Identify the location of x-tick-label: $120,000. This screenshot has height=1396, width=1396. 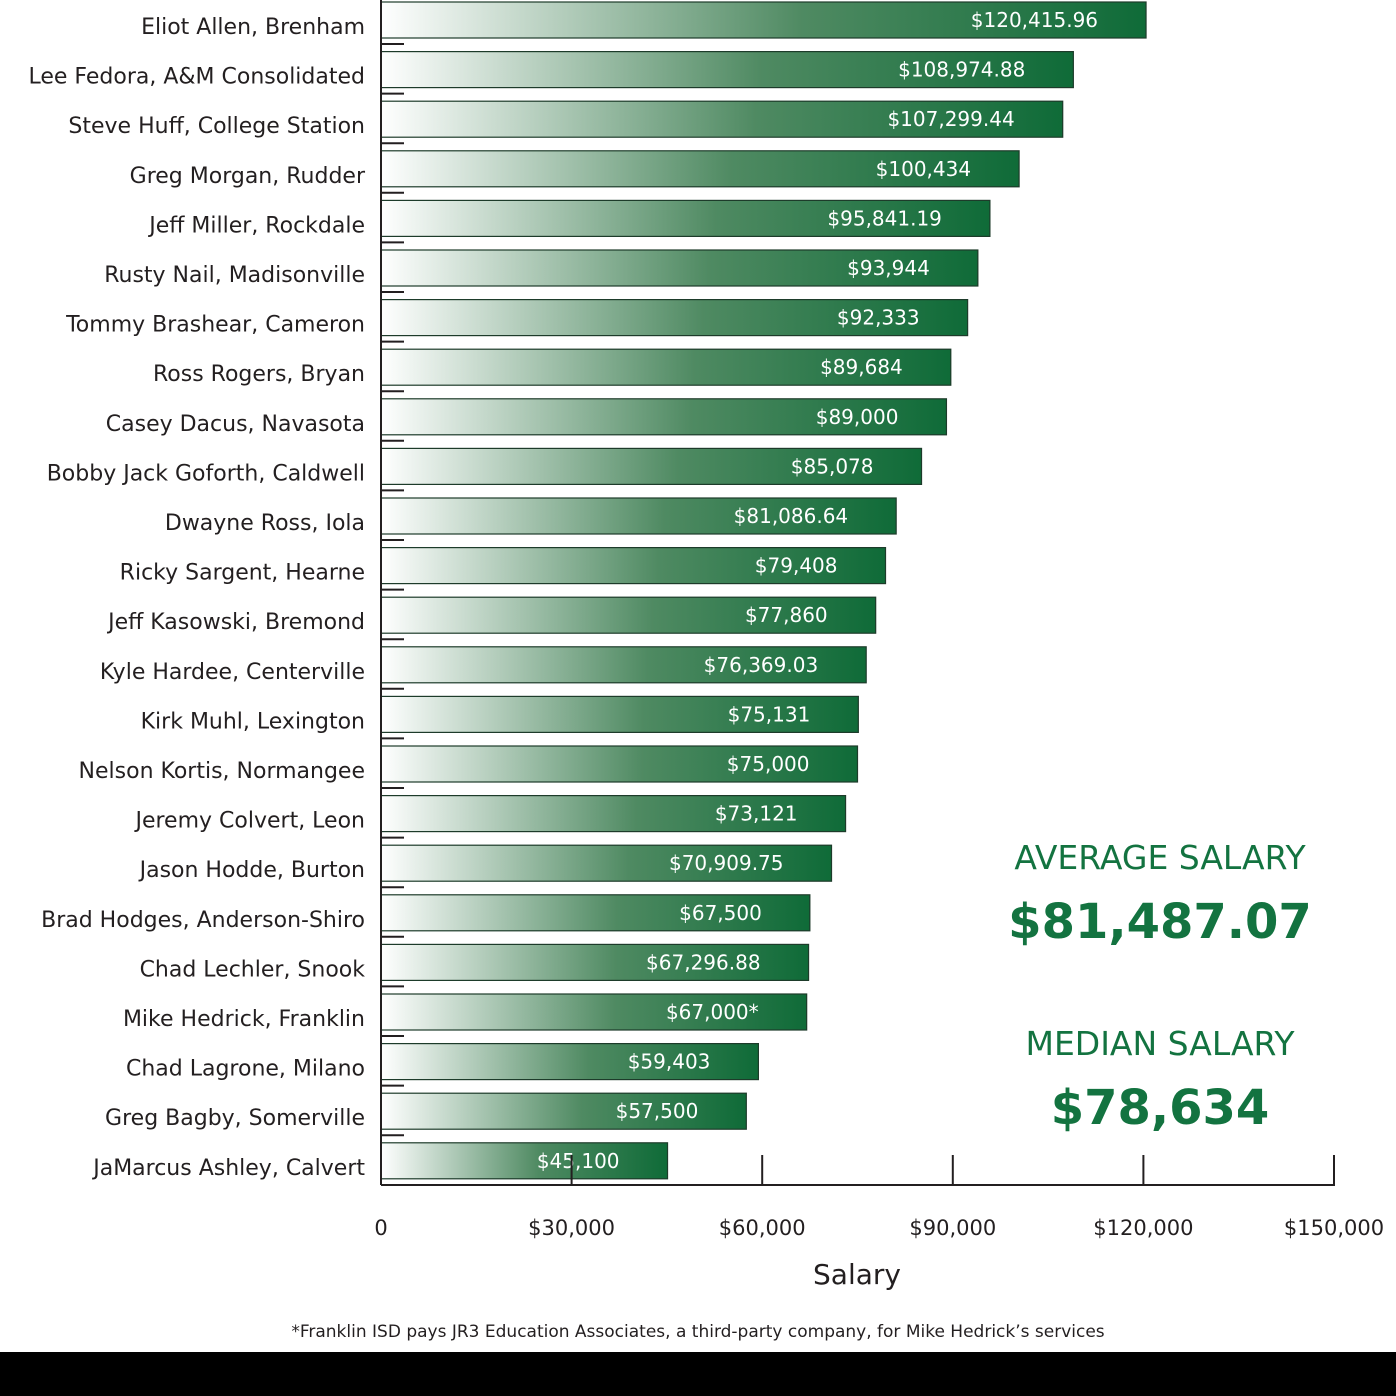
(1143, 1228).